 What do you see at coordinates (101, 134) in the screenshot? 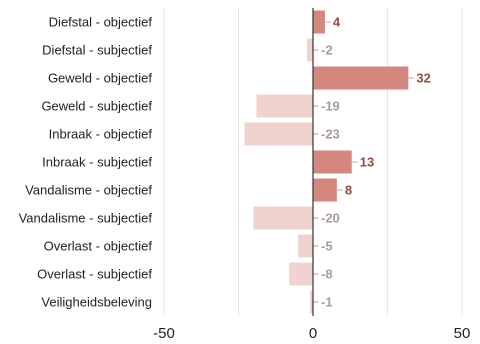
I see `category-label: Inbraak - objectief` at bounding box center [101, 134].